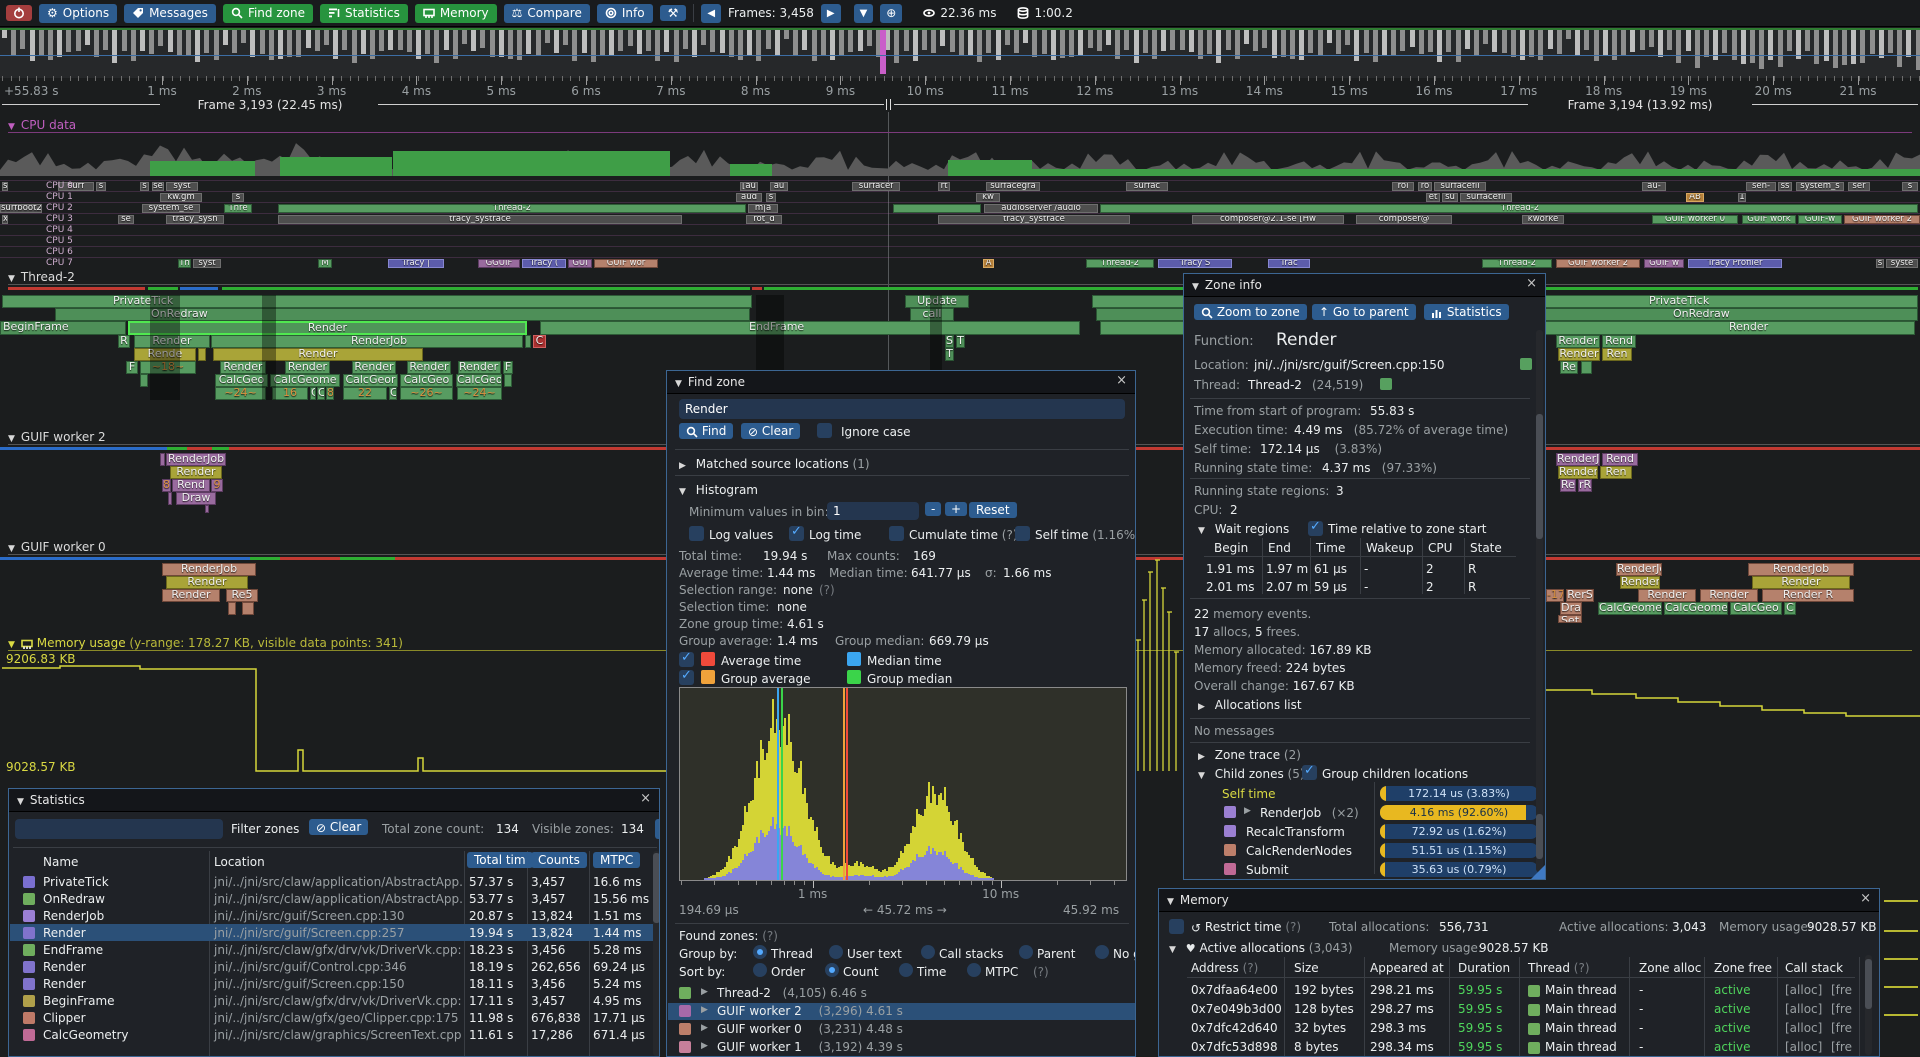  What do you see at coordinates (1425, 186) in the screenshot?
I see `cpu-zone: ro` at bounding box center [1425, 186].